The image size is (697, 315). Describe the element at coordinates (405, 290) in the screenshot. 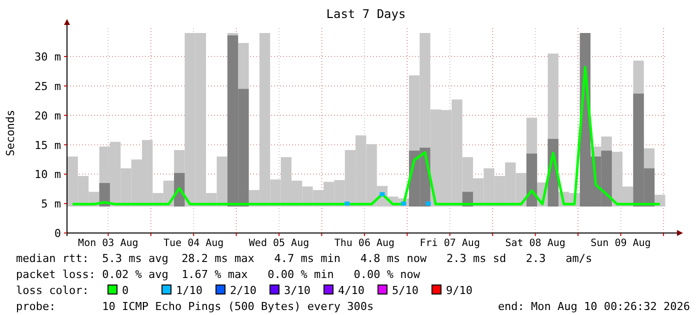

I see `legend-label: 5/10` at that location.